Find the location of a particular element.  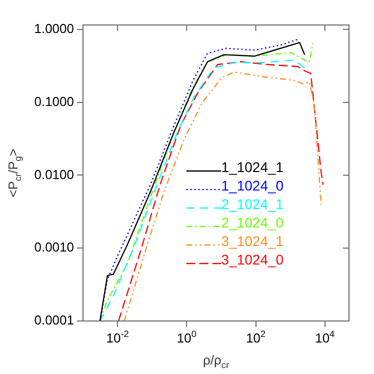

y-tick-label: 1.0000 is located at coordinates (54, 28).